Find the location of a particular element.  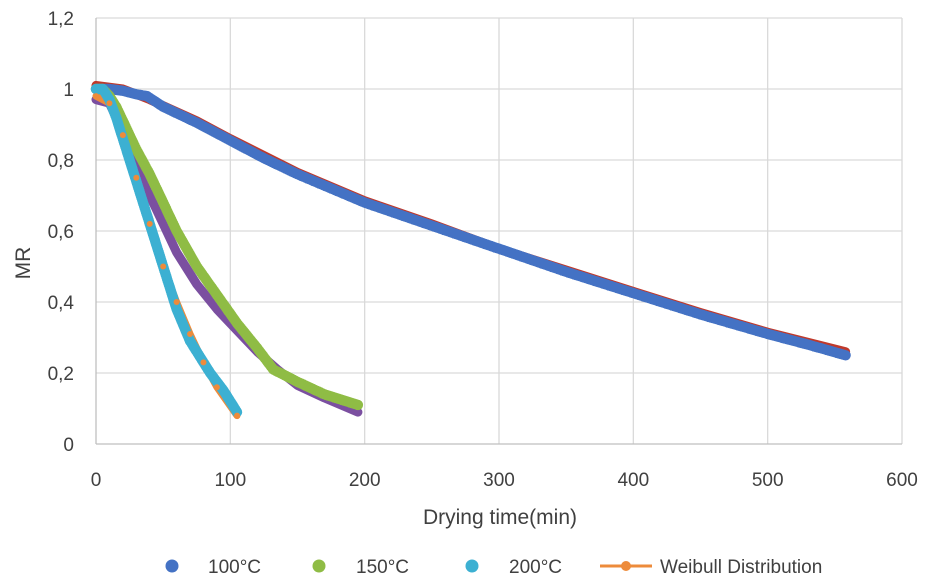

y-tick-label: 0,4 is located at coordinates (61, 303).